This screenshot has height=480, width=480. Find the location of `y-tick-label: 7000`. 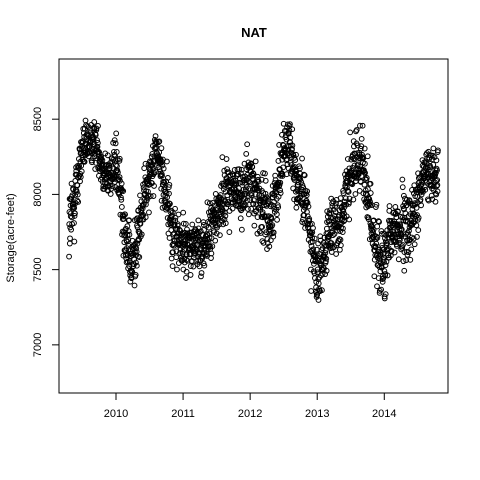

y-tick-label: 7000 is located at coordinates (38, 345).